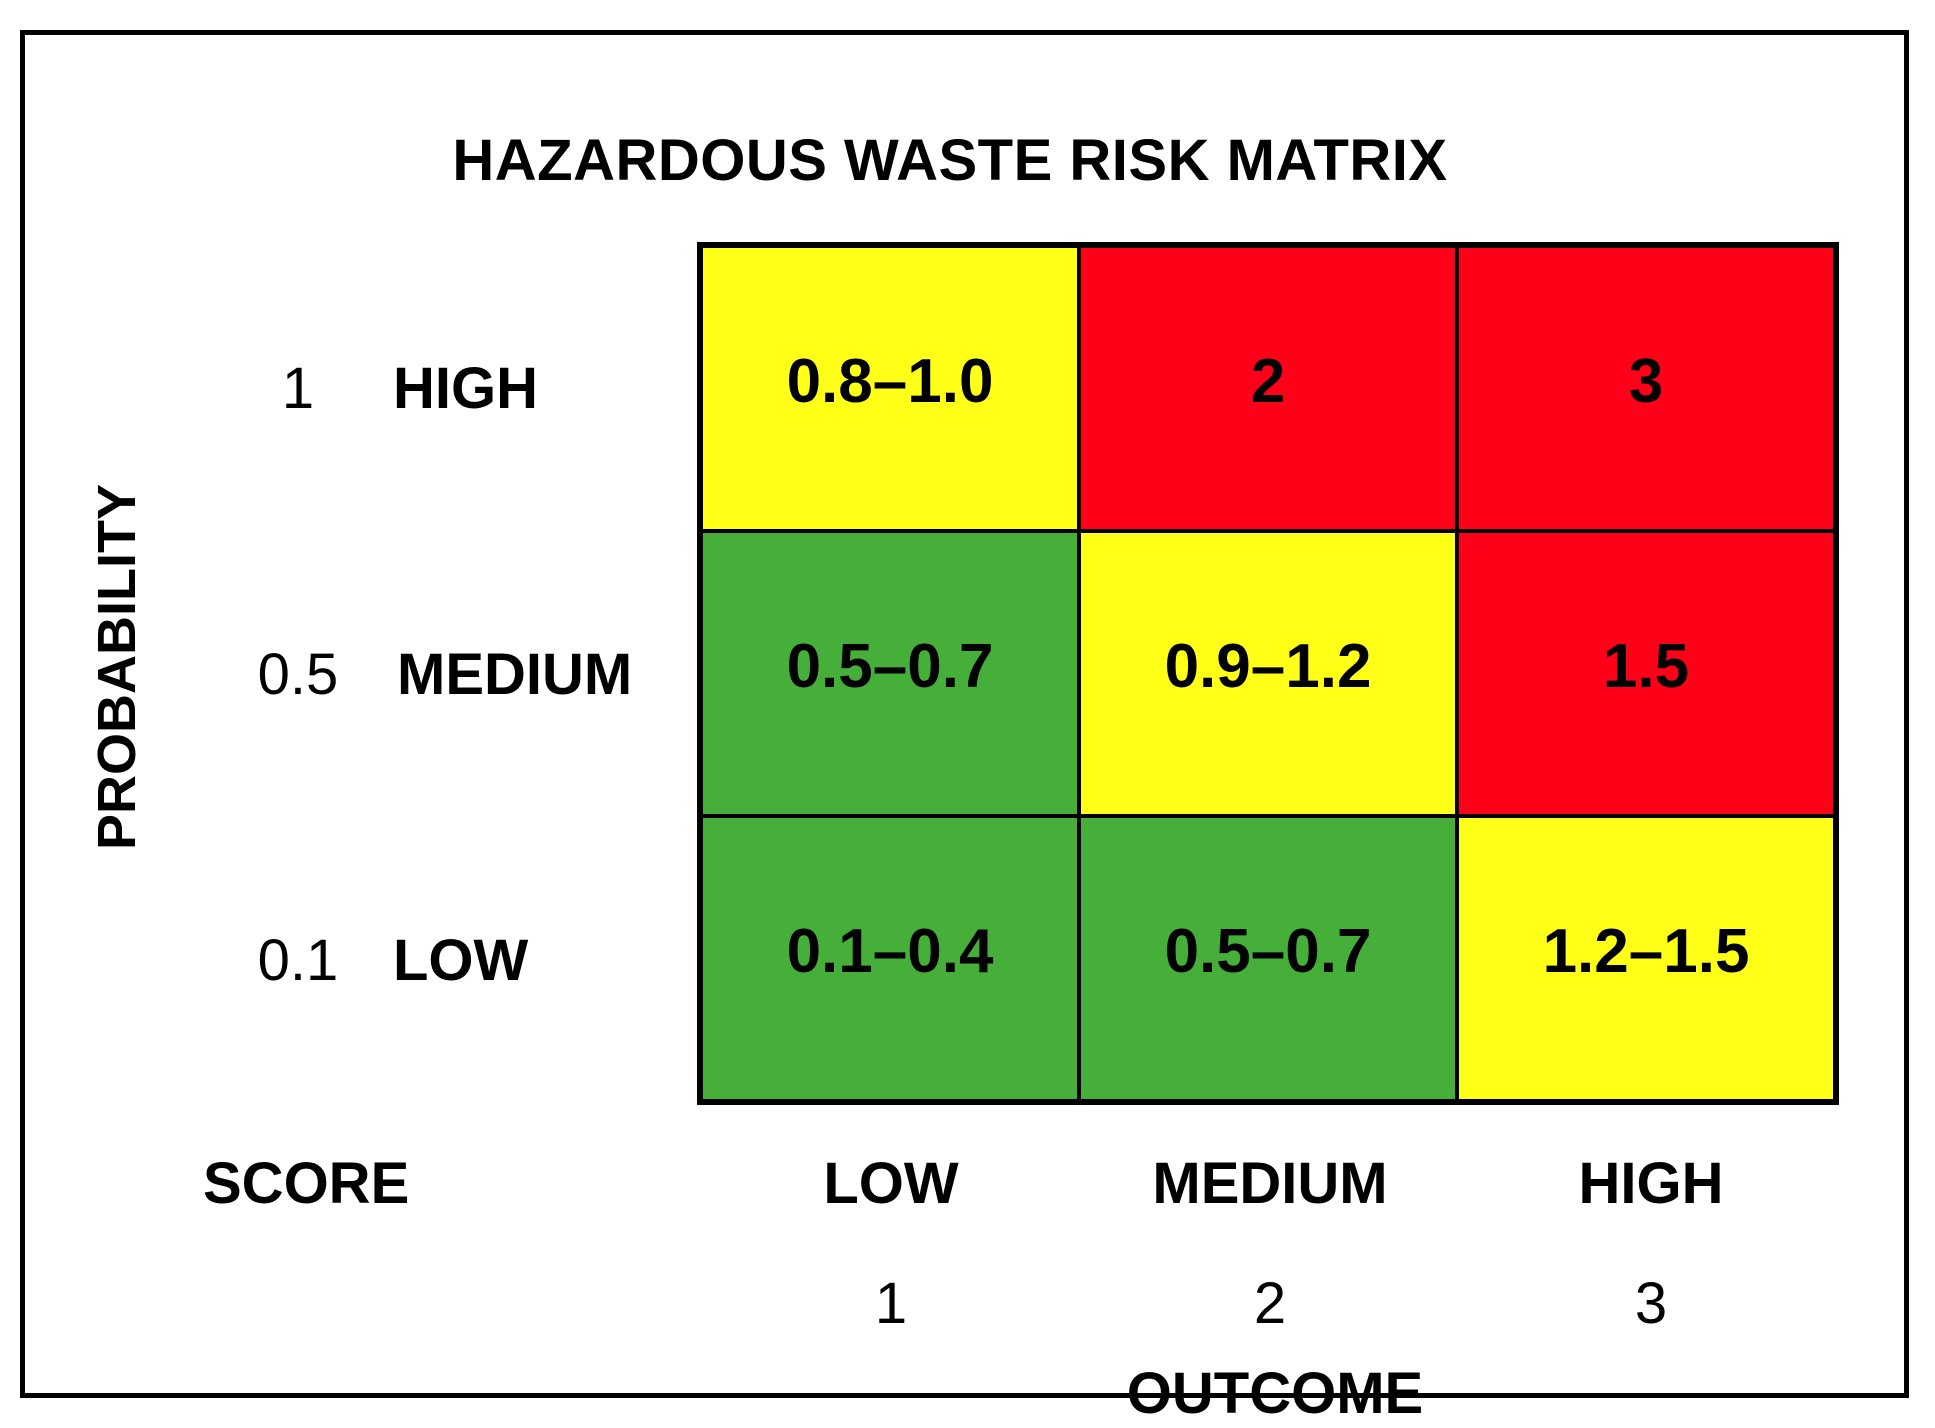 The height and width of the screenshot is (1428, 1935). What do you see at coordinates (1646, 673) in the screenshot?
I see `matrix-cell-medium-high: 1.5` at bounding box center [1646, 673].